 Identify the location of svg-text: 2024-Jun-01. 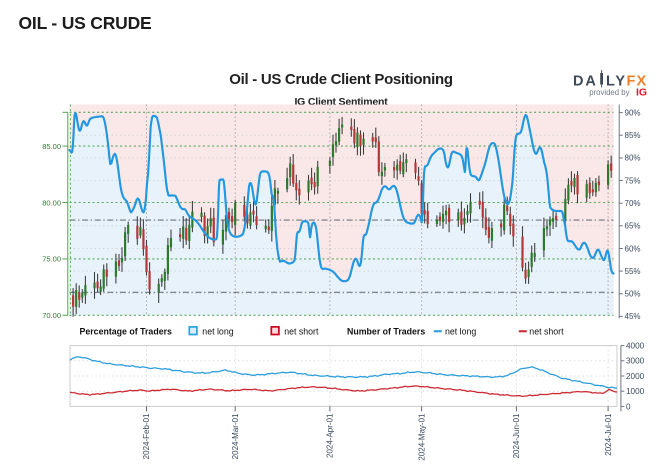
(516, 435).